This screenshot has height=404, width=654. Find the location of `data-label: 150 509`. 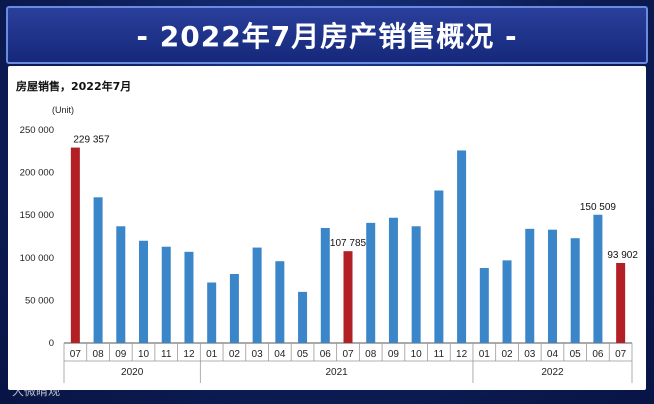

data-label: 150 509 is located at coordinates (598, 207).